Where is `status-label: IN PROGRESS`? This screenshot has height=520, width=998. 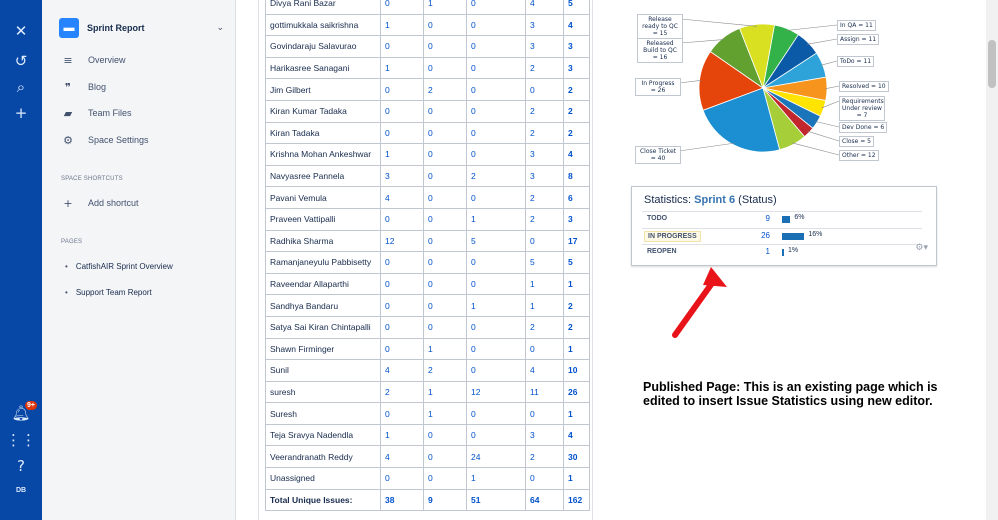 status-label: IN PROGRESS is located at coordinates (672, 236).